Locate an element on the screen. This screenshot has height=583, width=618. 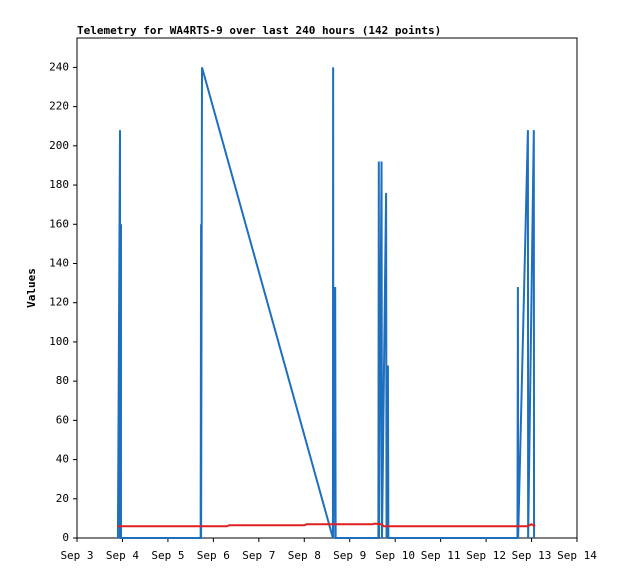
x-tick-label: Sep 5 is located at coordinates (167, 555).